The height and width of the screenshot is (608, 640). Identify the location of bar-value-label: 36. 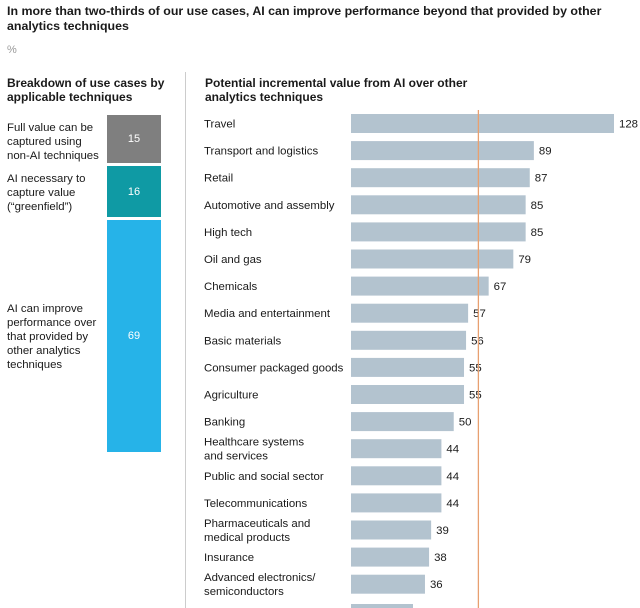
(436, 585).